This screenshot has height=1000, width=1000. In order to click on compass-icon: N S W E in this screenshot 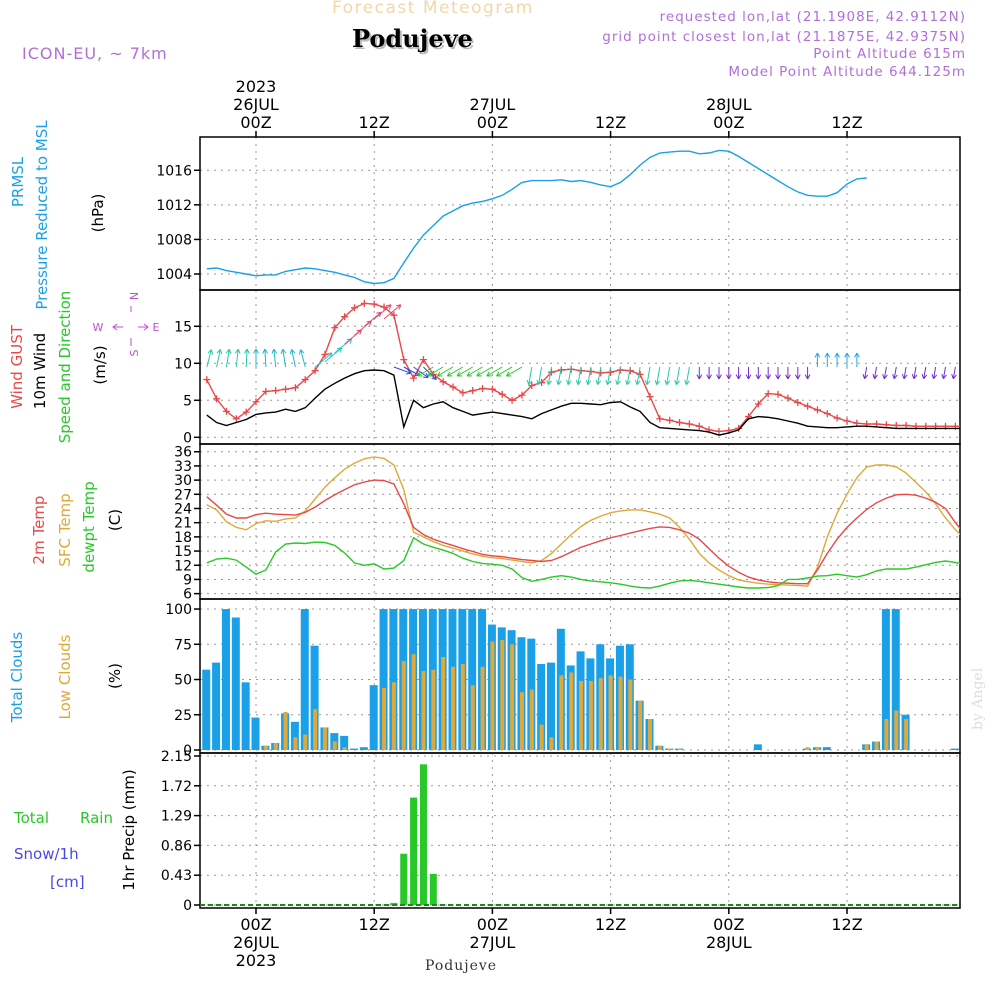, I will do `click(126, 324)`.